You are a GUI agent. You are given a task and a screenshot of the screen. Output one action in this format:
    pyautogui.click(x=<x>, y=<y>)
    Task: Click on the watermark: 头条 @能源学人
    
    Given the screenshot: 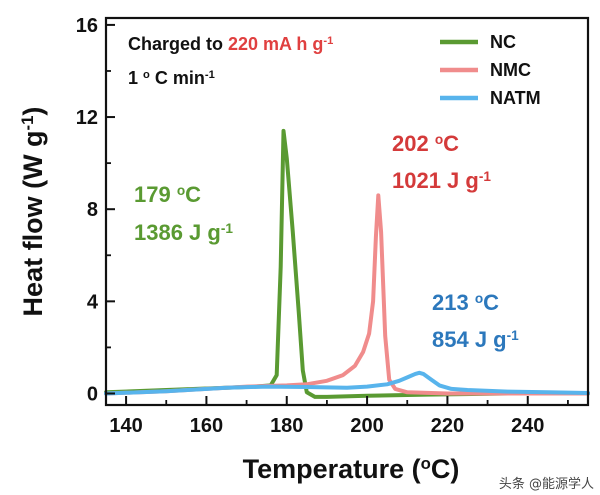 What is the action you would take?
    pyautogui.click(x=546, y=484)
    